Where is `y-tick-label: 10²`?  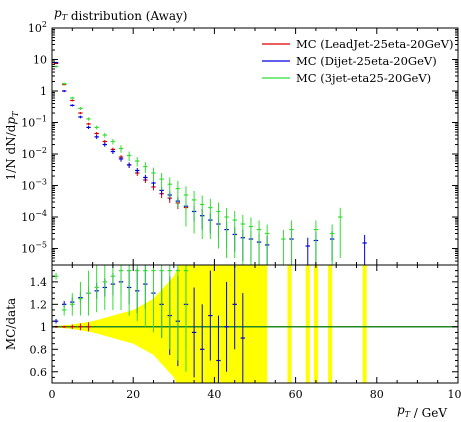 y-tick-label: 10² is located at coordinates (37, 27).